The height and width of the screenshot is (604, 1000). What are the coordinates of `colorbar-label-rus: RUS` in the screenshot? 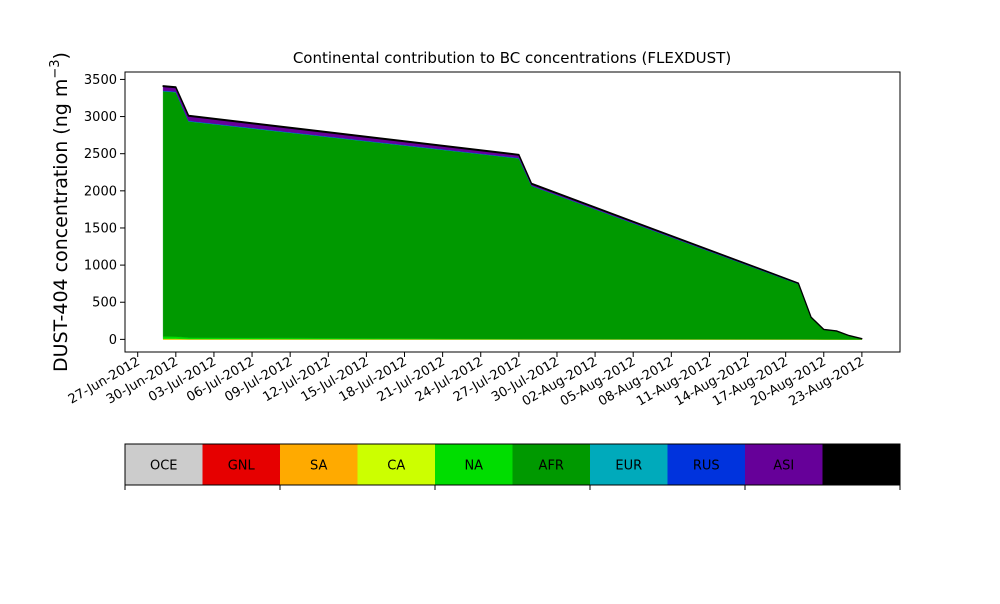 It's located at (706, 466).